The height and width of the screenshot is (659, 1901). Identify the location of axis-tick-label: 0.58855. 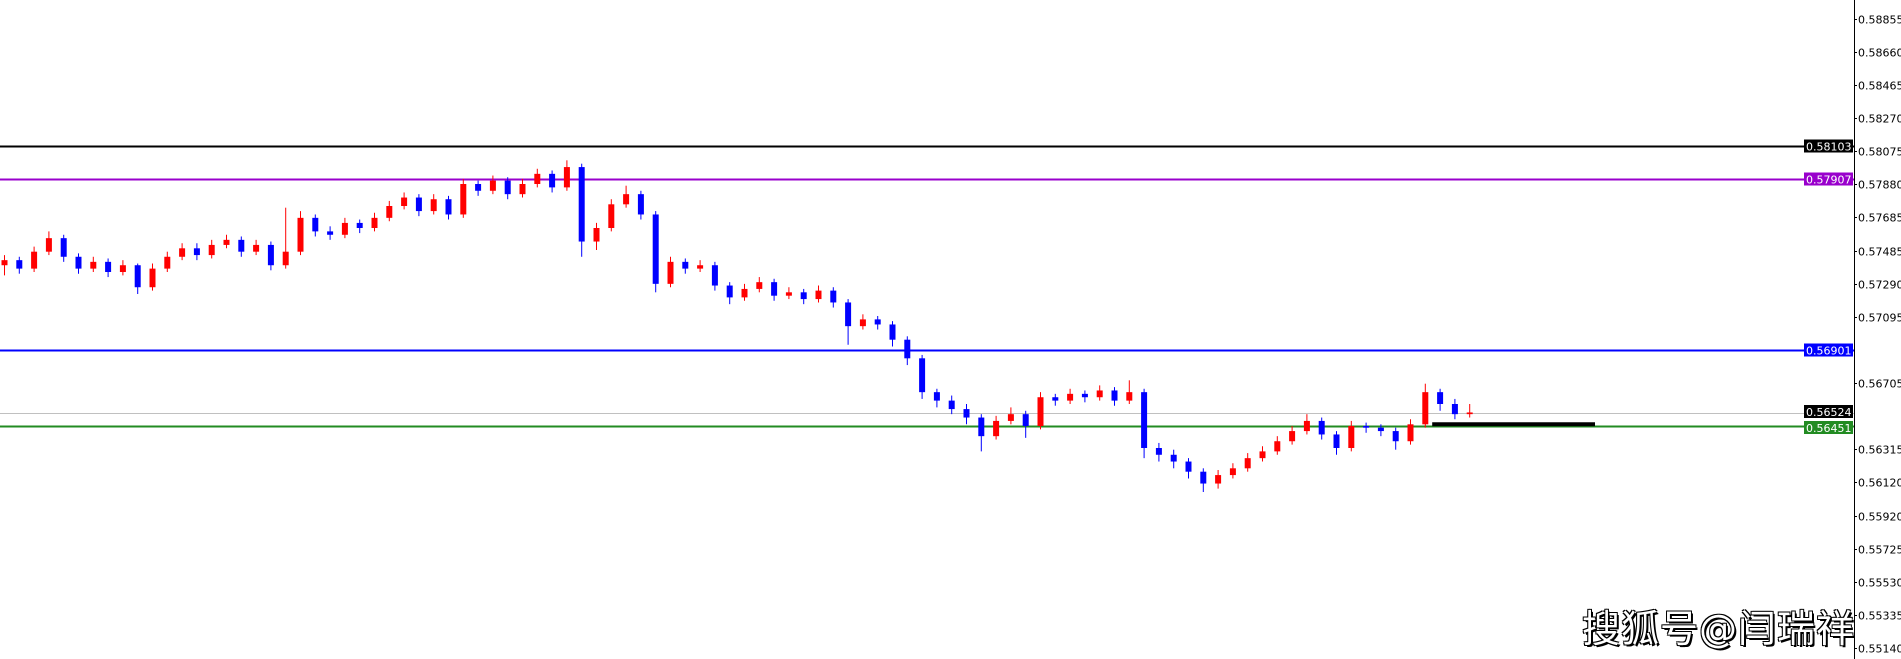
(1879, 20).